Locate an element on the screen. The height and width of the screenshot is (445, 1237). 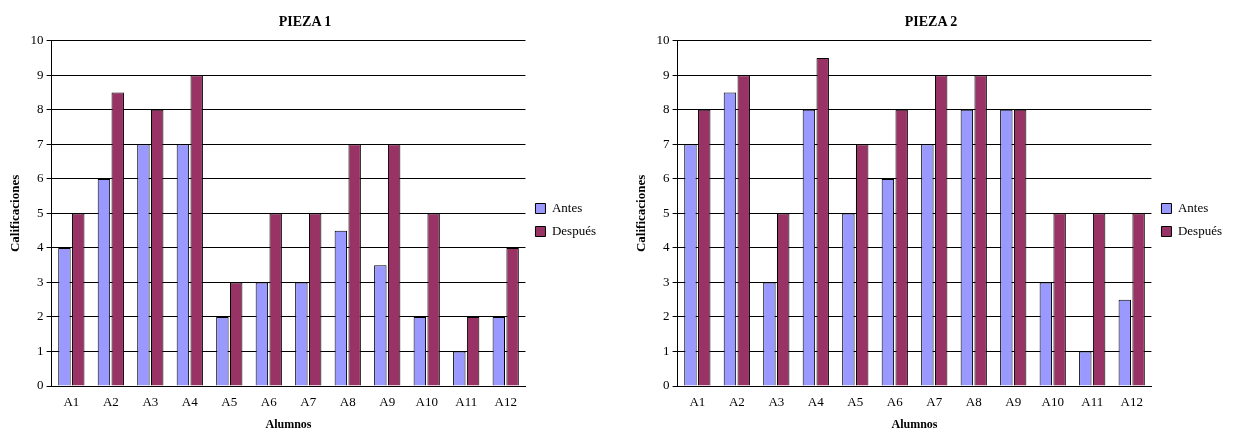
chart-title: PIEZA 2 is located at coordinates (931, 22).